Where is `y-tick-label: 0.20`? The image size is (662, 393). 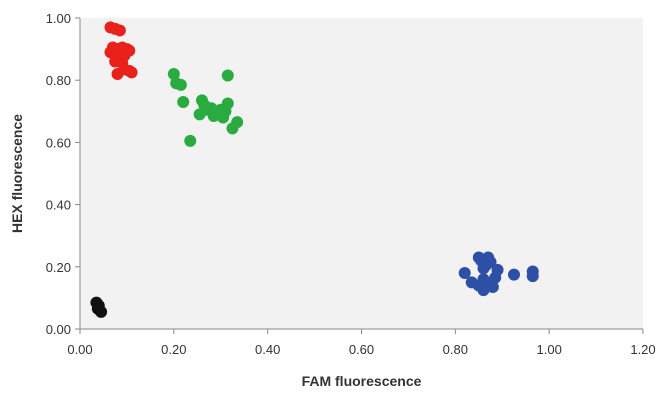 y-tick-label: 0.20 is located at coordinates (58, 267).